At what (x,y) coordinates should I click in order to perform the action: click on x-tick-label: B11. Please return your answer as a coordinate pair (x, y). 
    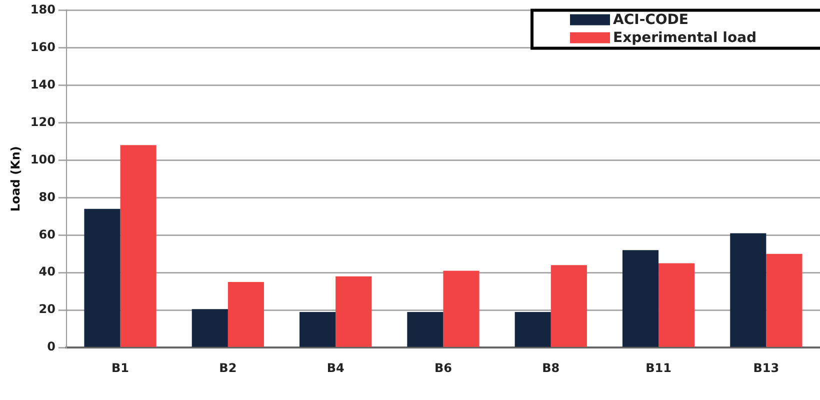
    Looking at the image, I should click on (659, 367).